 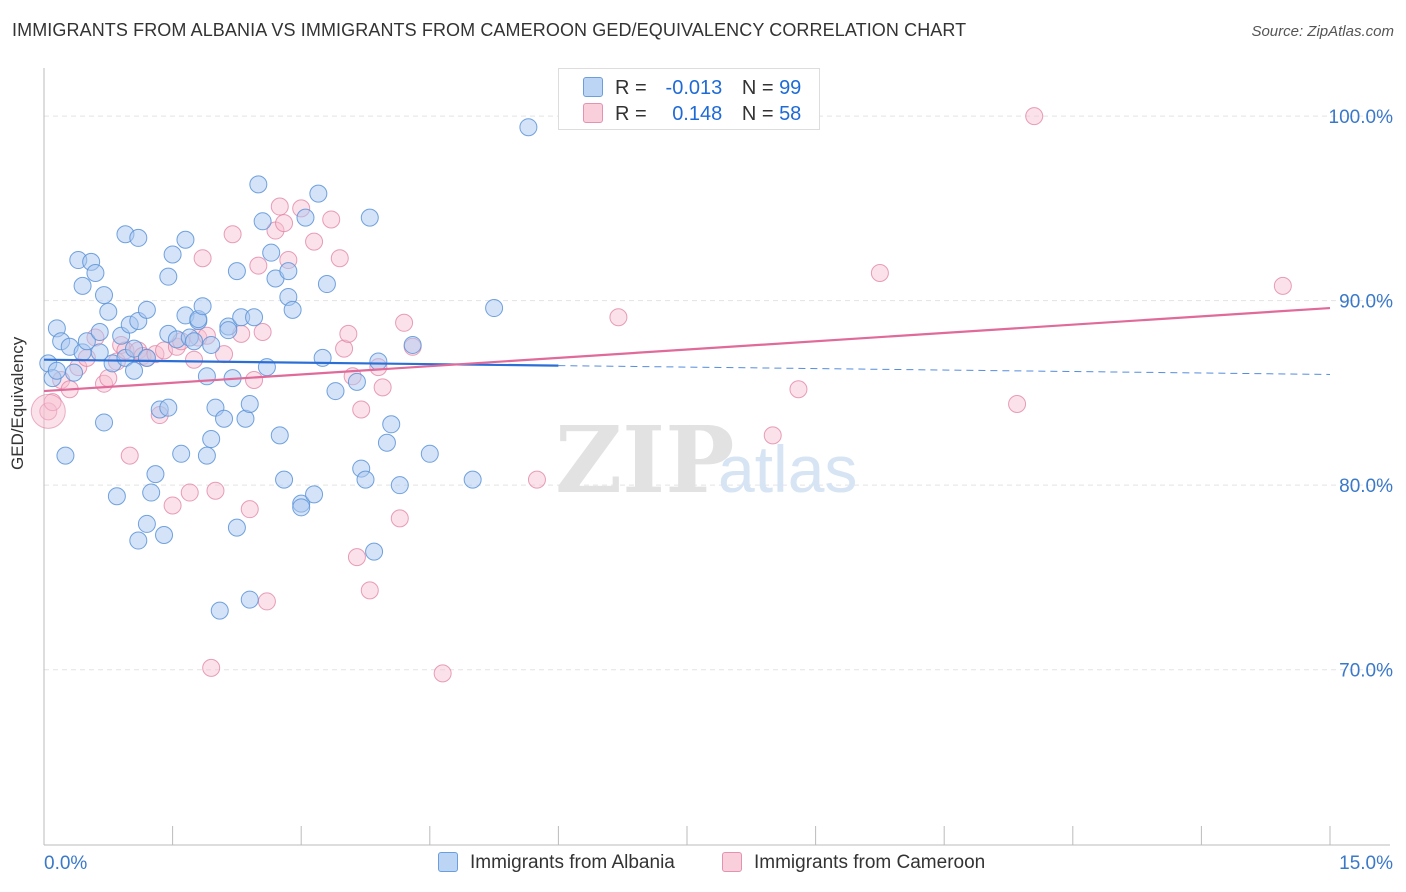 I want to click on legend-row-albania: R = -0.013 N = 99, so click(x=692, y=88).